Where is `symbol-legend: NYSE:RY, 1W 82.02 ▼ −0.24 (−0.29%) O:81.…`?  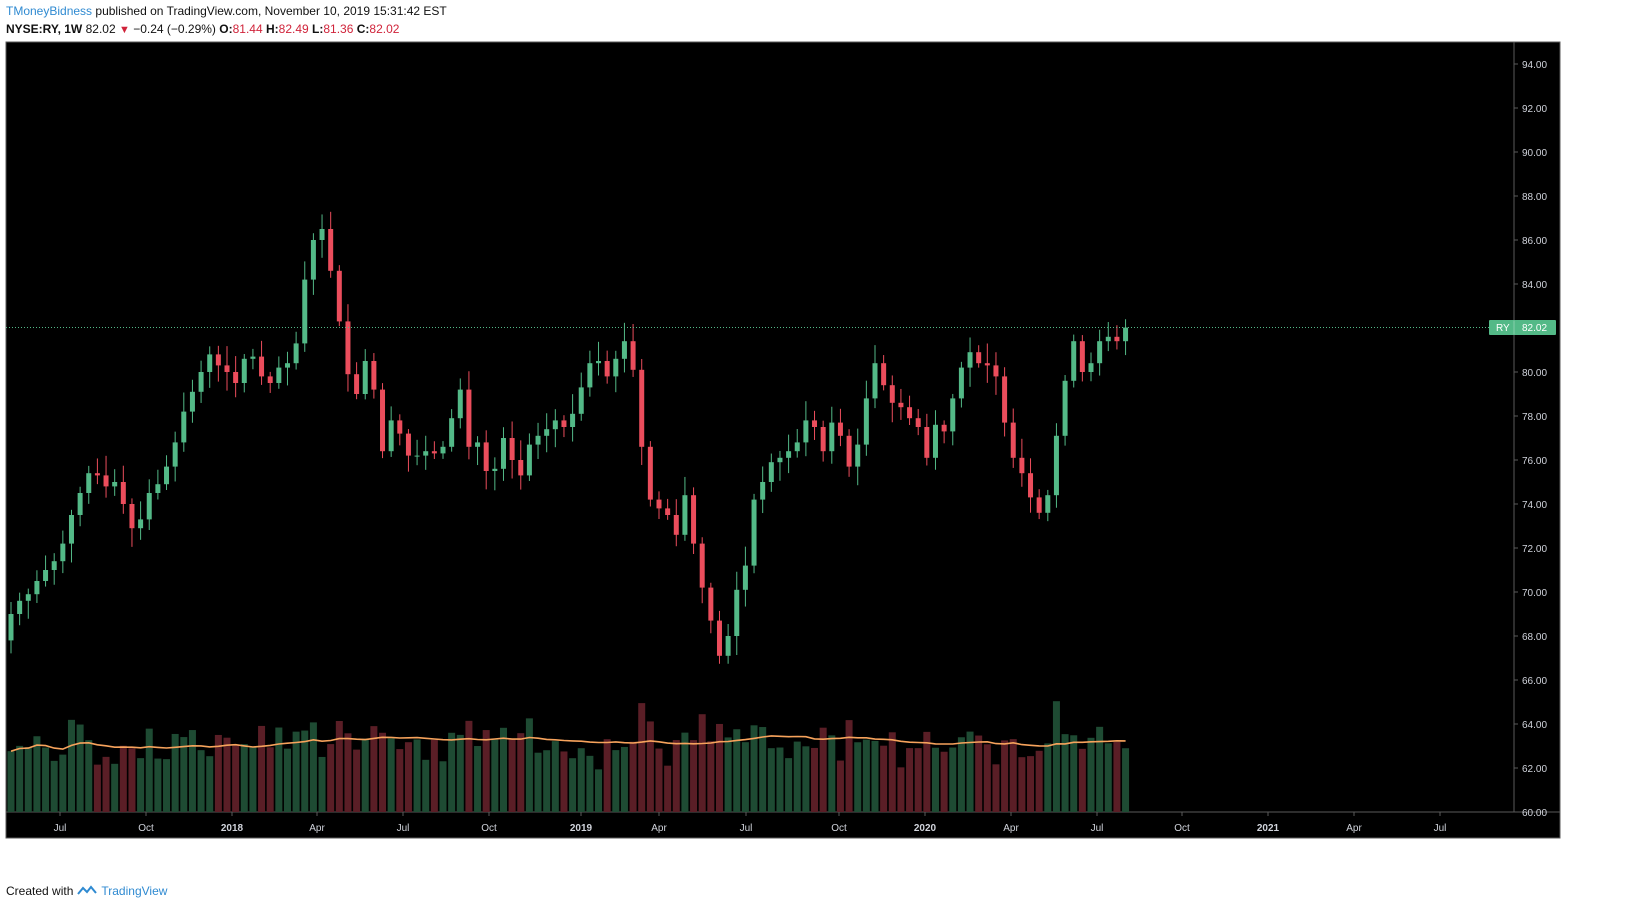
symbol-legend: NYSE:RY, 1W 82.02 ▼ −0.24 (−0.29%) O:81.… is located at coordinates (202, 29).